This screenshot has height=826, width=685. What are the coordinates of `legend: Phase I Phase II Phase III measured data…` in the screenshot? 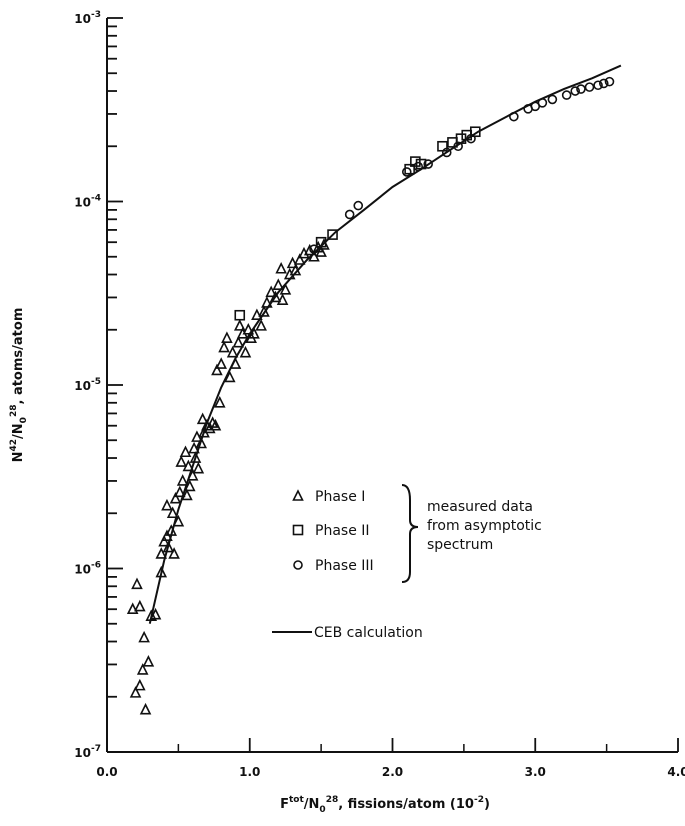 It's located at (407, 562).